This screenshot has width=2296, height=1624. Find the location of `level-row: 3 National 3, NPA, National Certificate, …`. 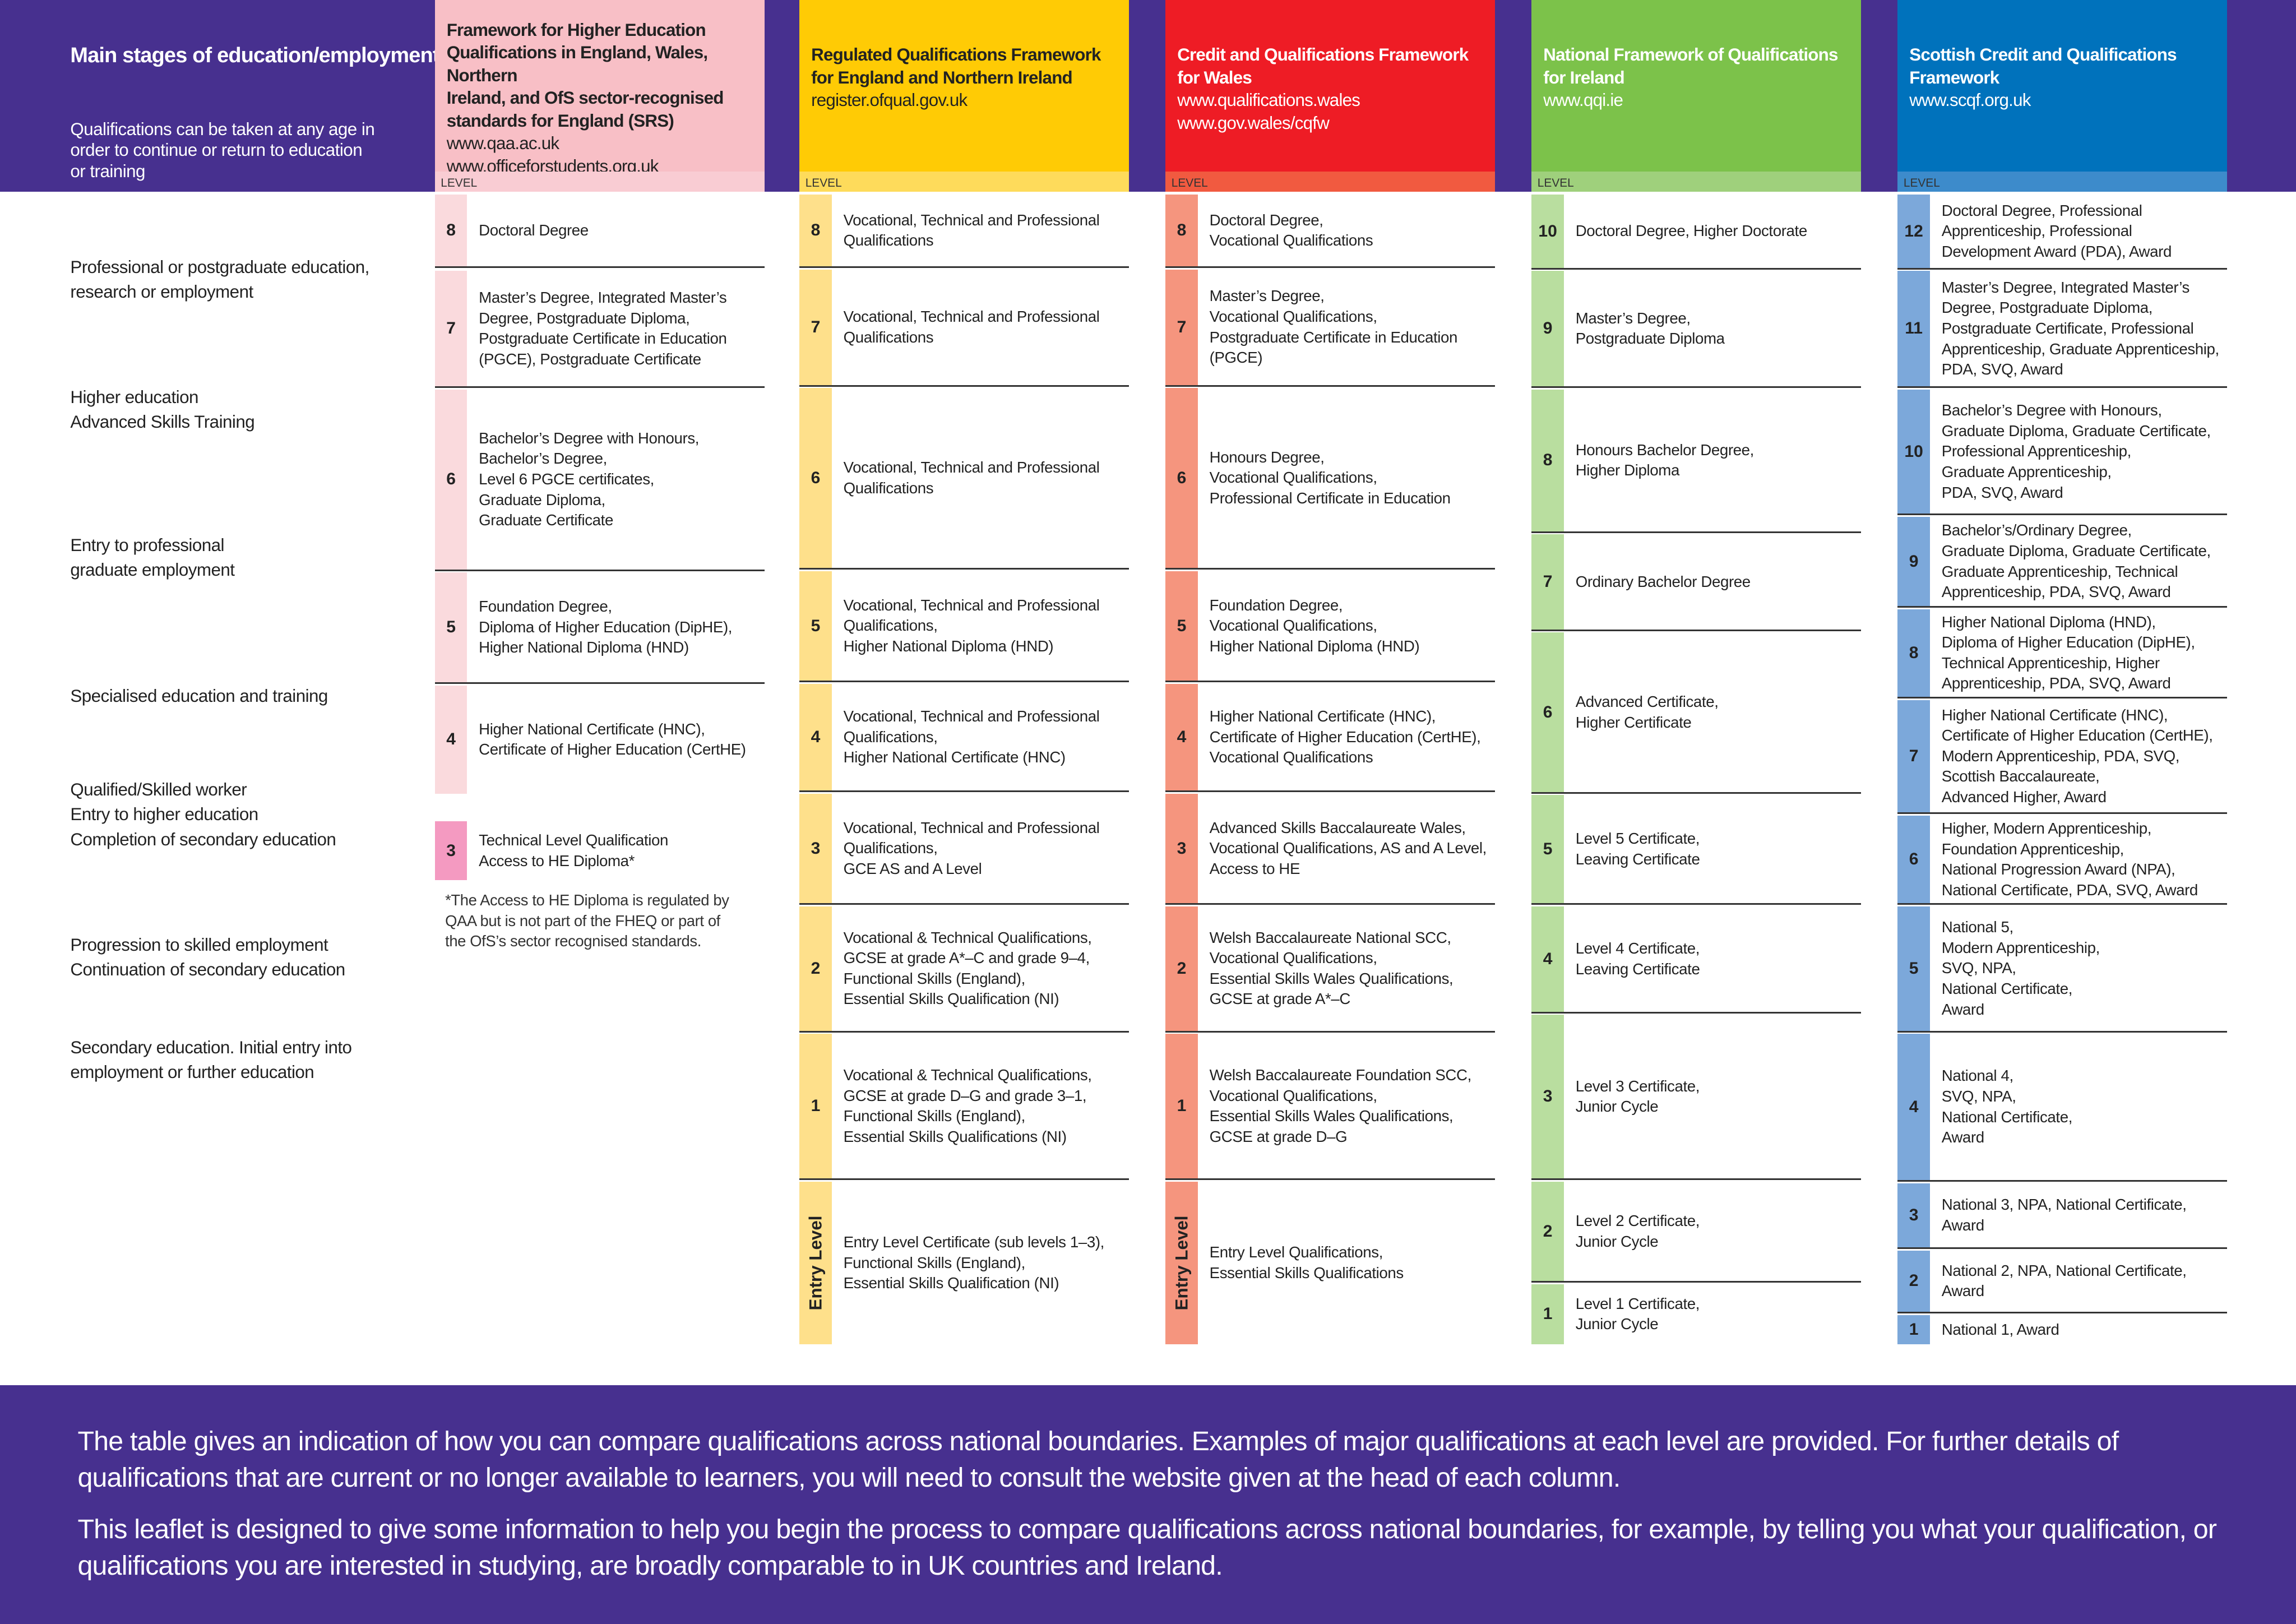

level-row: 3 National 3, NPA, National Certificate, … is located at coordinates (2062, 1216).